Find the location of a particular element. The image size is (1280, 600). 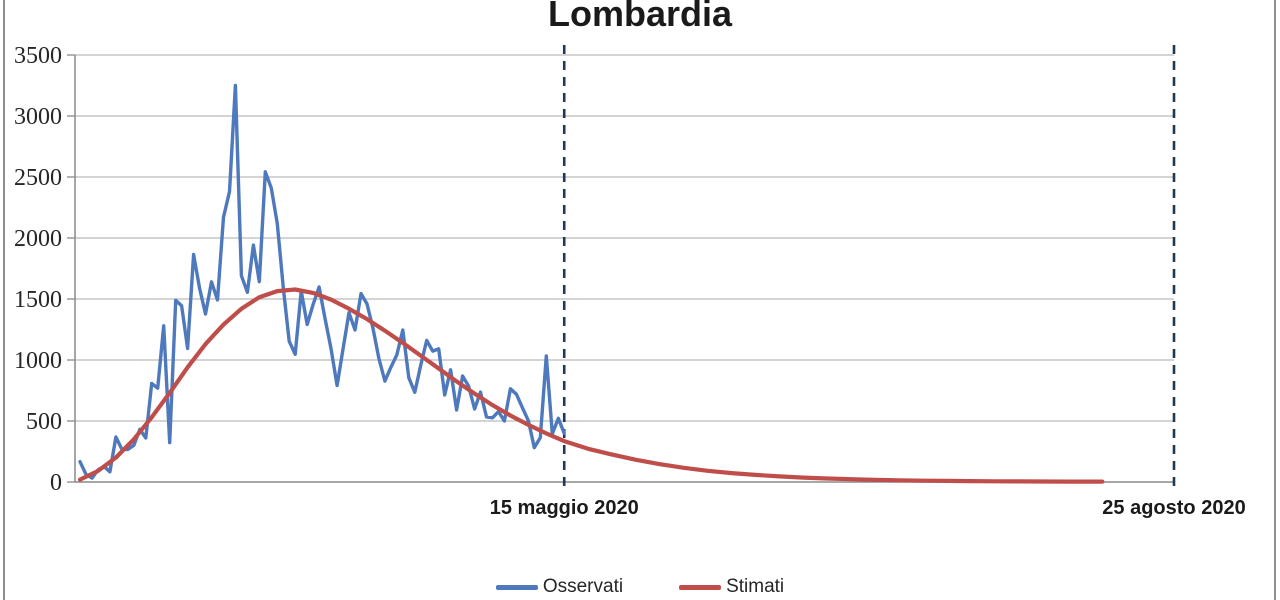

legend-label-stimati: Stimati is located at coordinates (755, 586).